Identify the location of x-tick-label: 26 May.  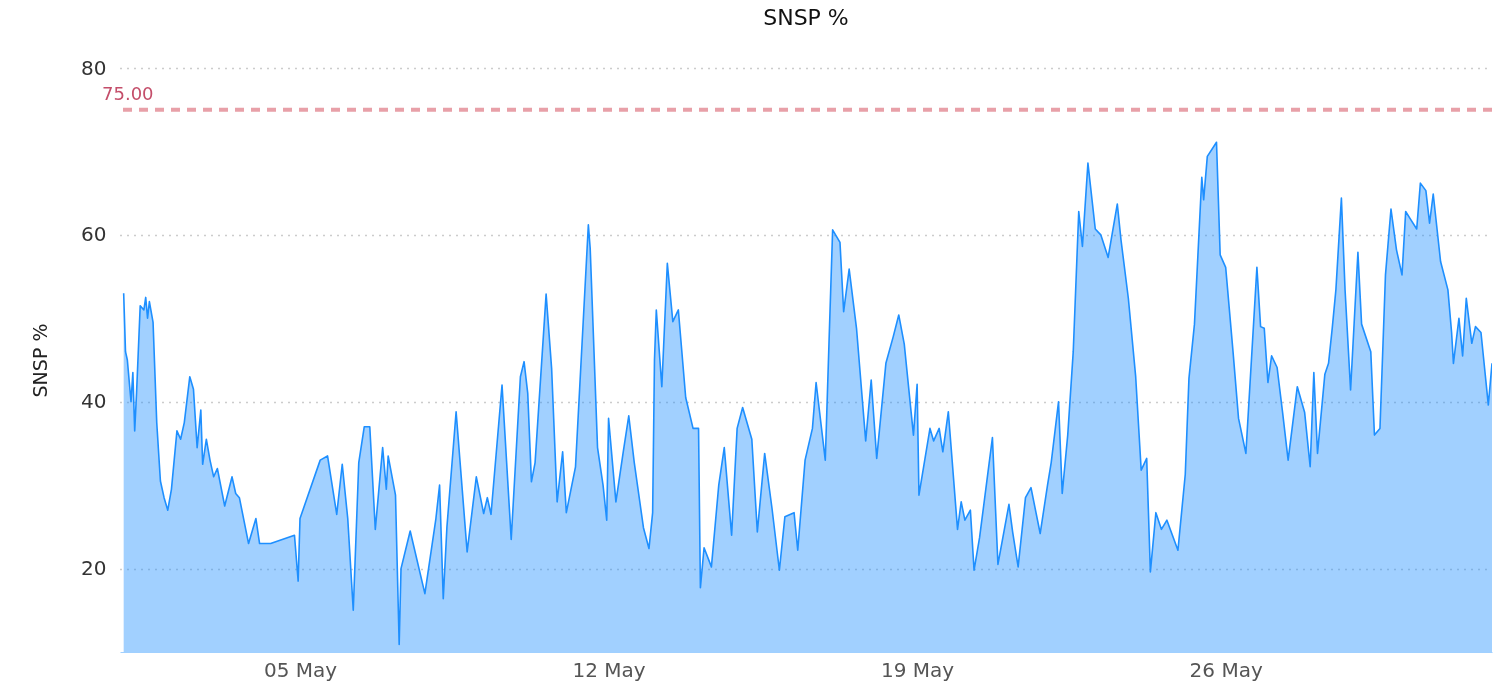
(1226, 669).